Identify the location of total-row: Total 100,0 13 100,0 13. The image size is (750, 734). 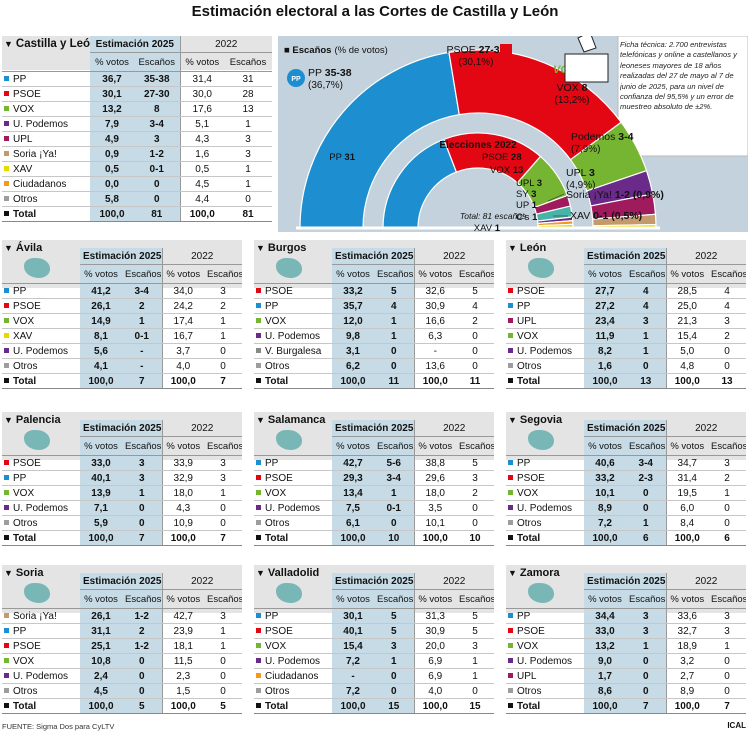
(626, 381).